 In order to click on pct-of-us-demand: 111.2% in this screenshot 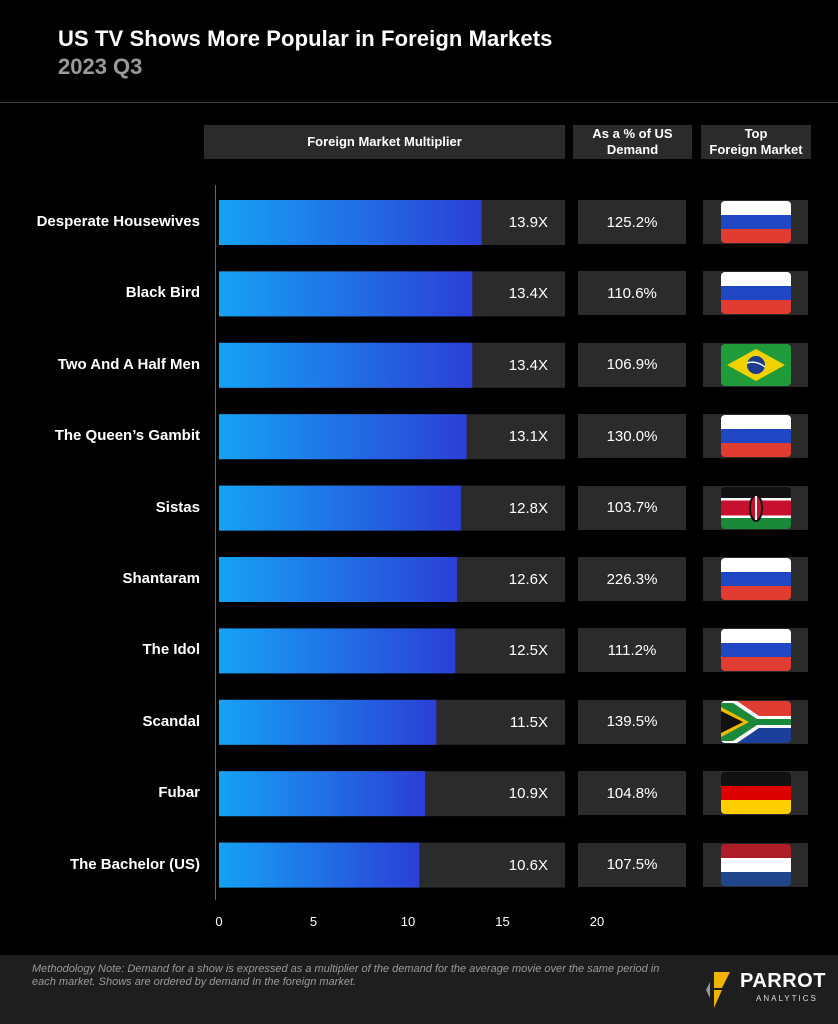, I will do `click(632, 650)`.